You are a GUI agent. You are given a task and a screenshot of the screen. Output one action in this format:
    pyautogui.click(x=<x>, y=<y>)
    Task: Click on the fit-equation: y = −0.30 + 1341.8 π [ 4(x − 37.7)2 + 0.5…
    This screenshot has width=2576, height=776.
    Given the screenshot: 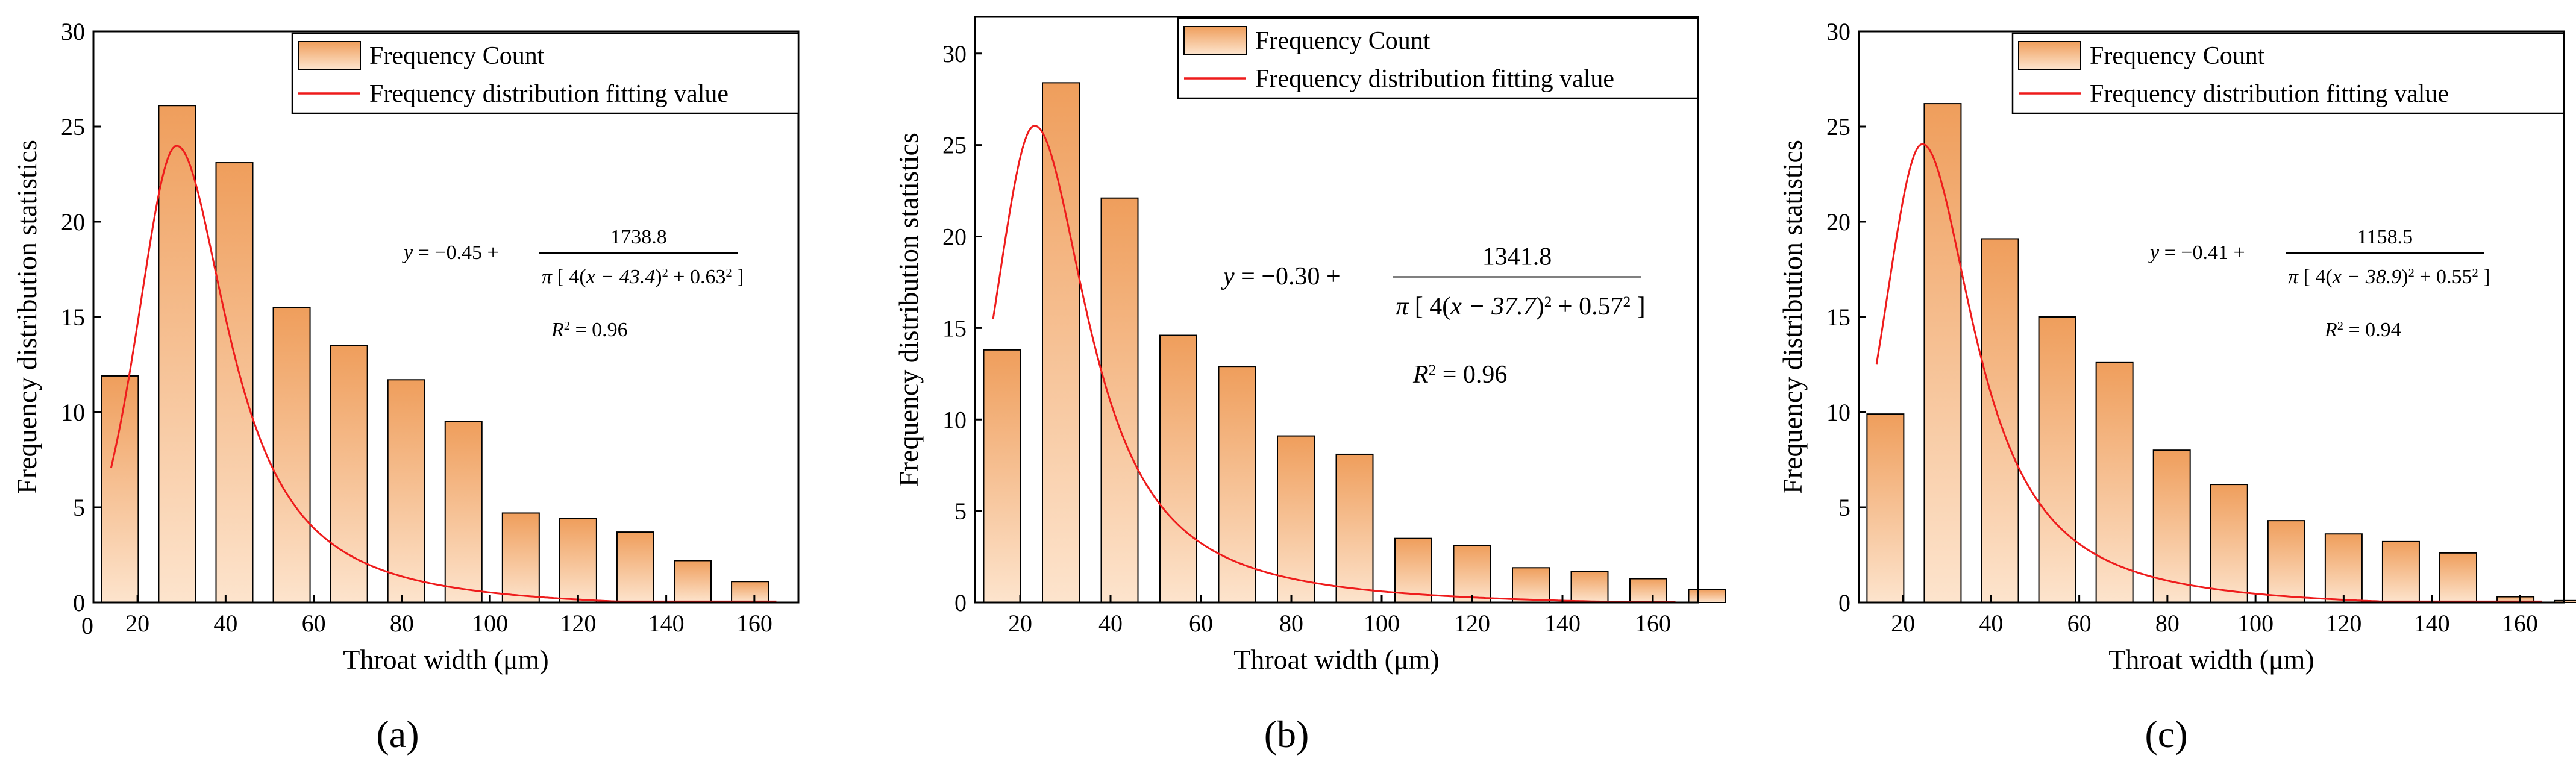 What is the action you would take?
    pyautogui.click(x=1433, y=316)
    